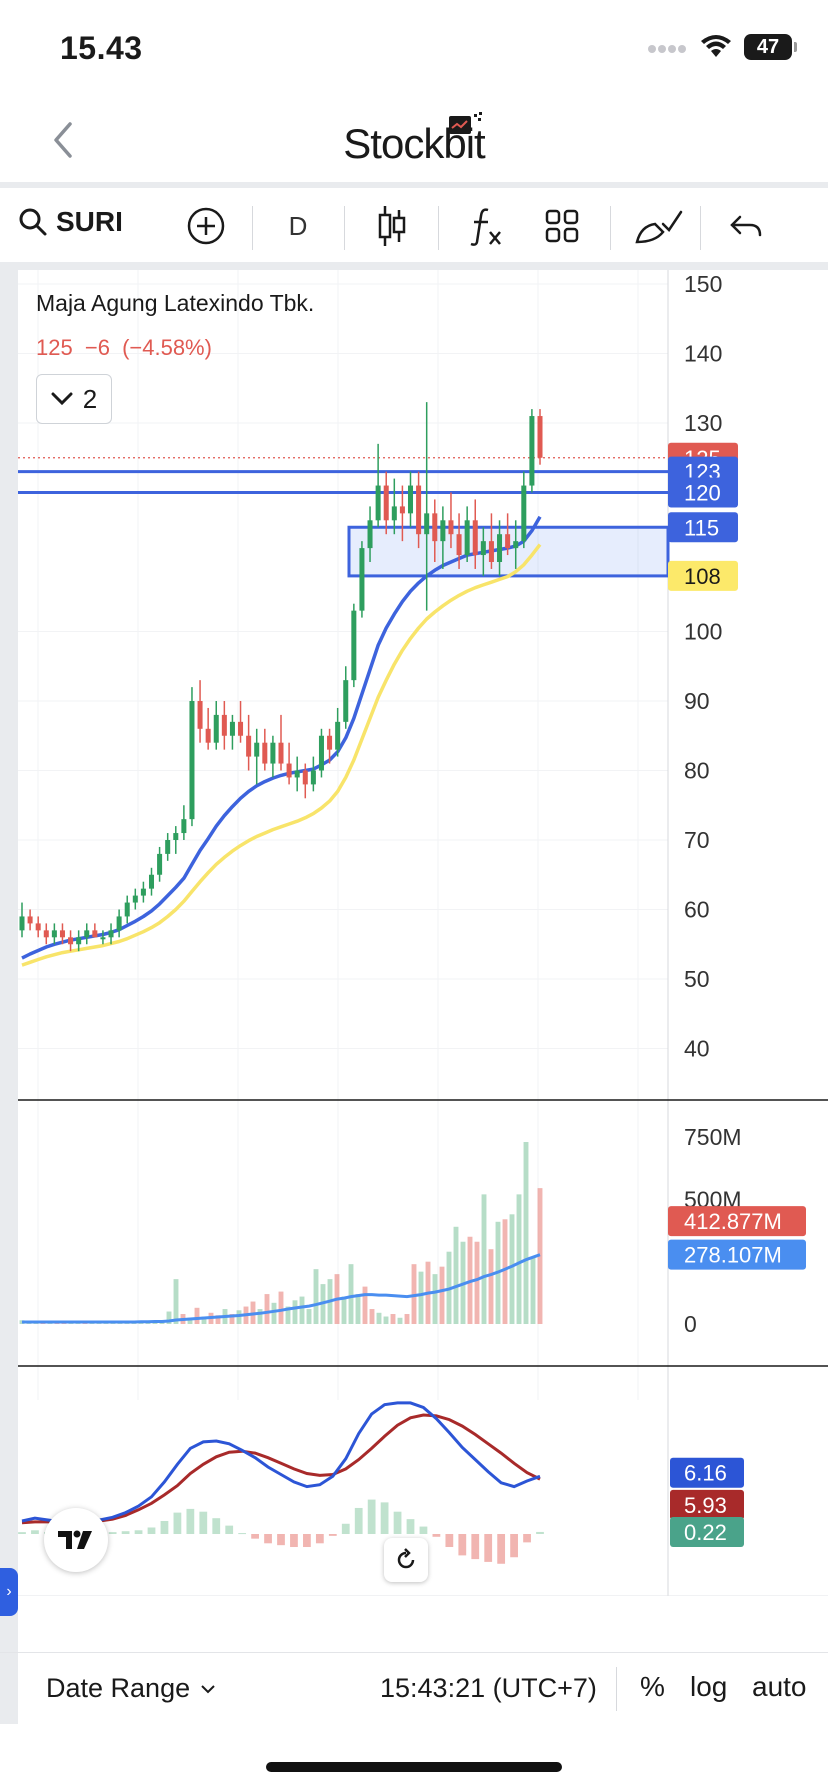 This screenshot has width=828, height=1792. I want to click on collapse-indicators-button: 2, so click(74, 399).